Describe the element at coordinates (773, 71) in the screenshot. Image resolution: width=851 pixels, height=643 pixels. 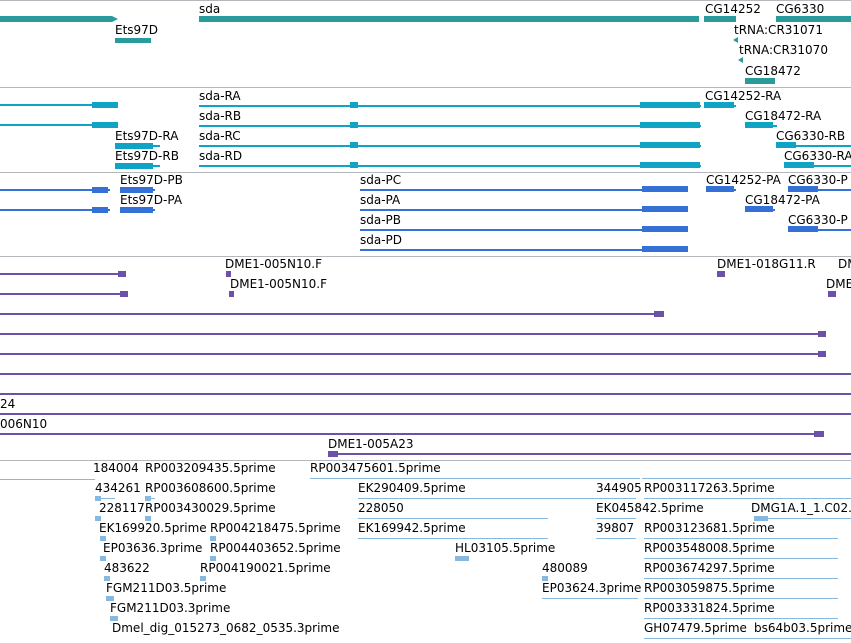
I see `gene-label: CG18472` at that location.